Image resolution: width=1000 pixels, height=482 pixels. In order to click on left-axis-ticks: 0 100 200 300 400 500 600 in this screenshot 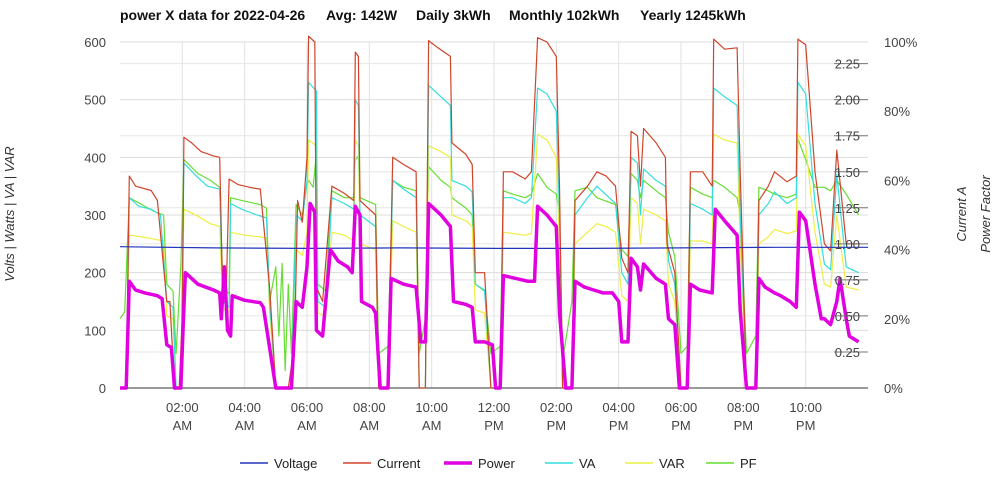, I will do `click(95, 215)`.